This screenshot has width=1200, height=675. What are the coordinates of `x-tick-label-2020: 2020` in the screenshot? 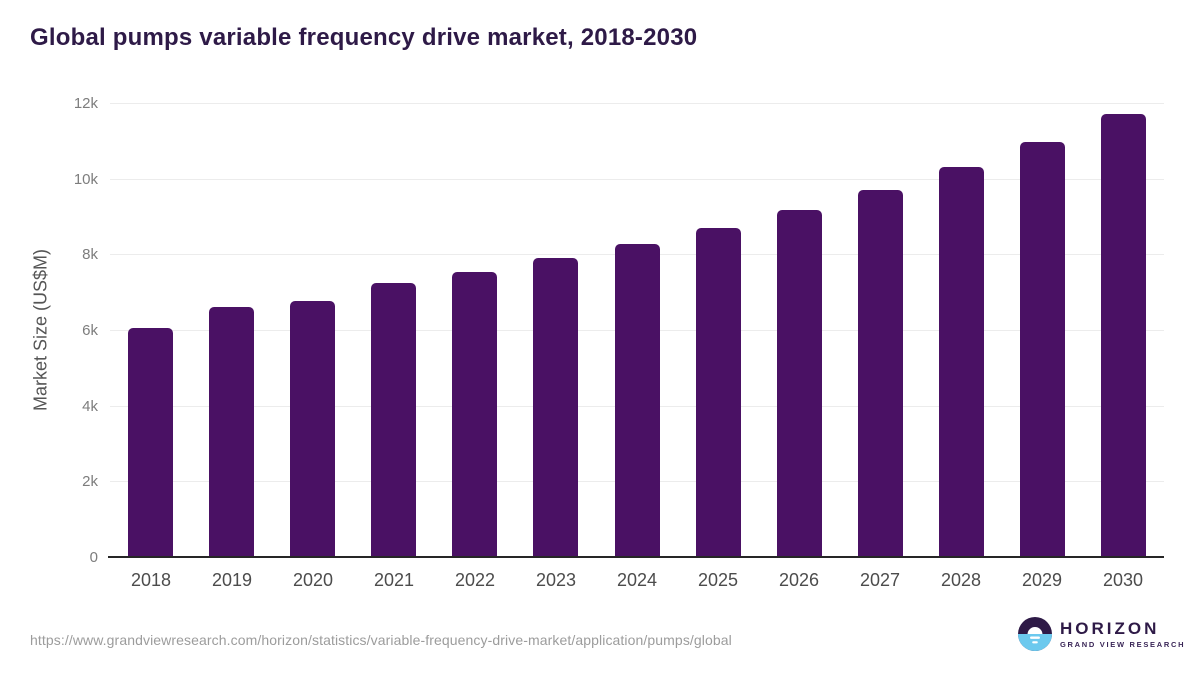 It's located at (313, 580).